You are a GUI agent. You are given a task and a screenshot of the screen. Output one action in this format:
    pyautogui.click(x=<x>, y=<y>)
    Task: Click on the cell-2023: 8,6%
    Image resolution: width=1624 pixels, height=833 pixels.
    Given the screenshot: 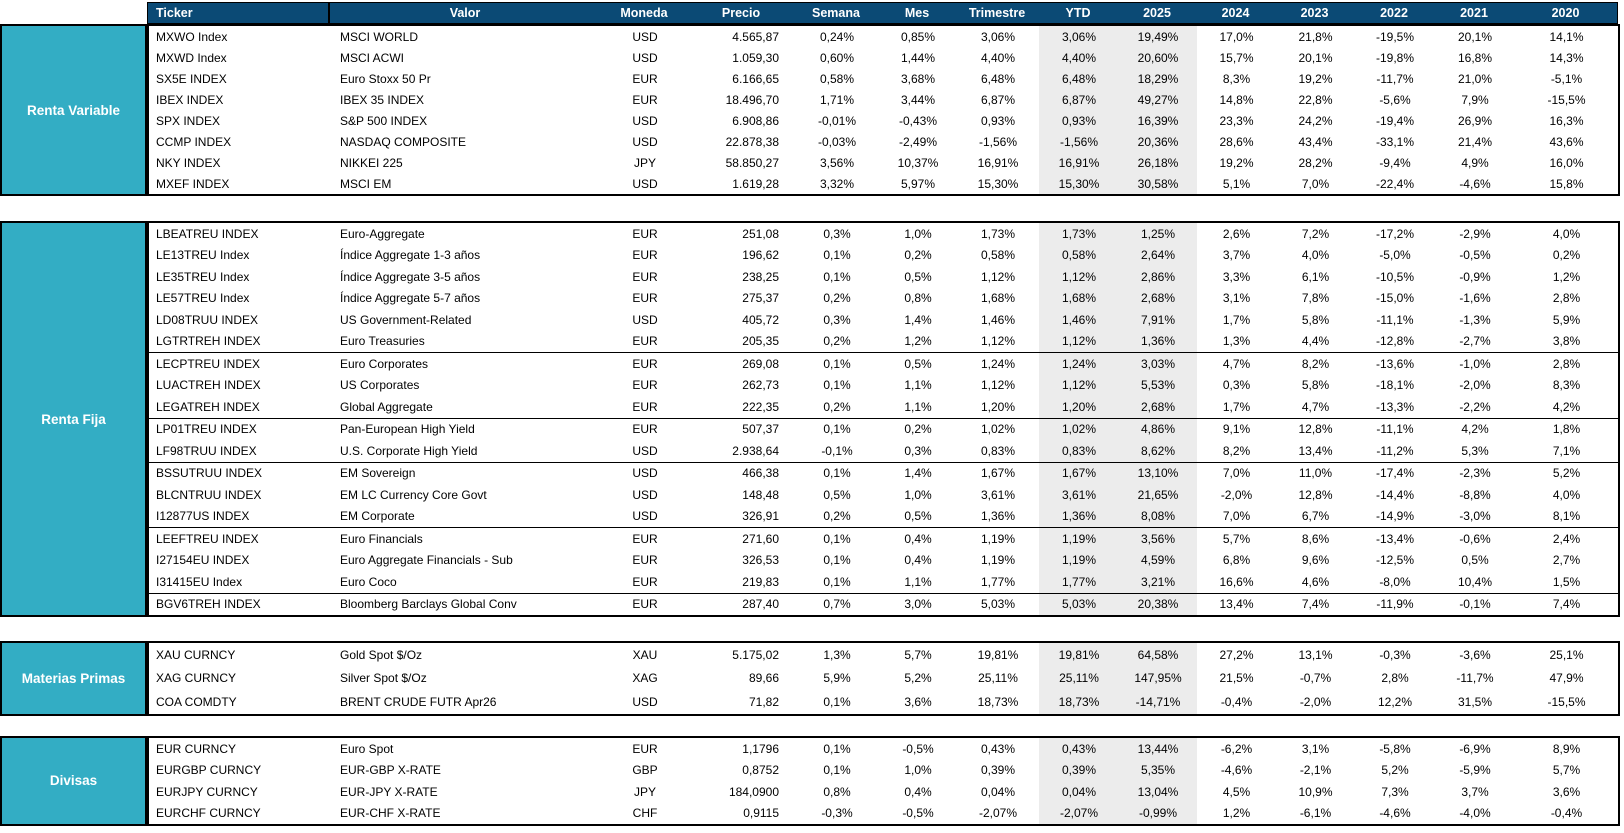 What is the action you would take?
    pyautogui.click(x=1315, y=538)
    